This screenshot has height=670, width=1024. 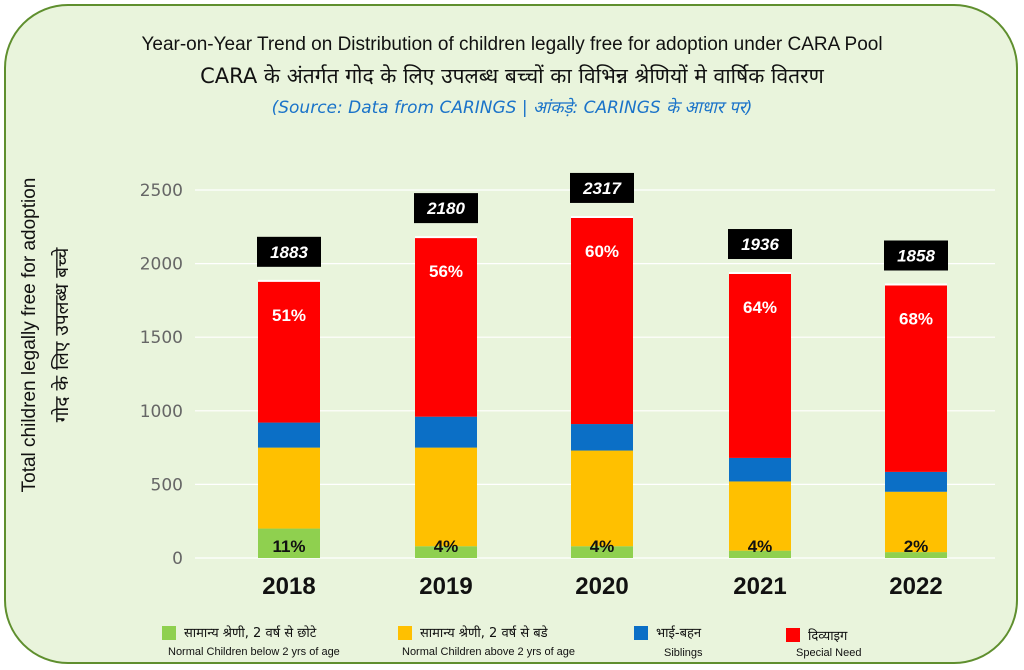 I want to click on data-label: 64%, so click(x=760, y=307).